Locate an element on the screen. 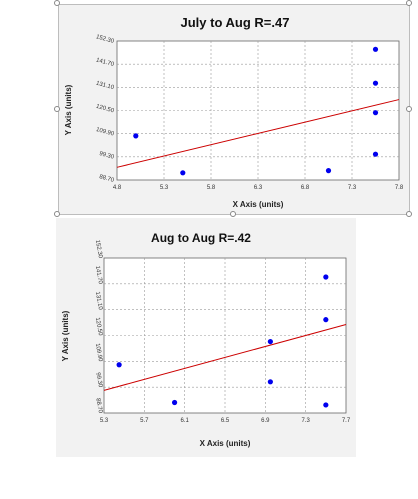  x-tick-label: 5.7 is located at coordinates (144, 421).